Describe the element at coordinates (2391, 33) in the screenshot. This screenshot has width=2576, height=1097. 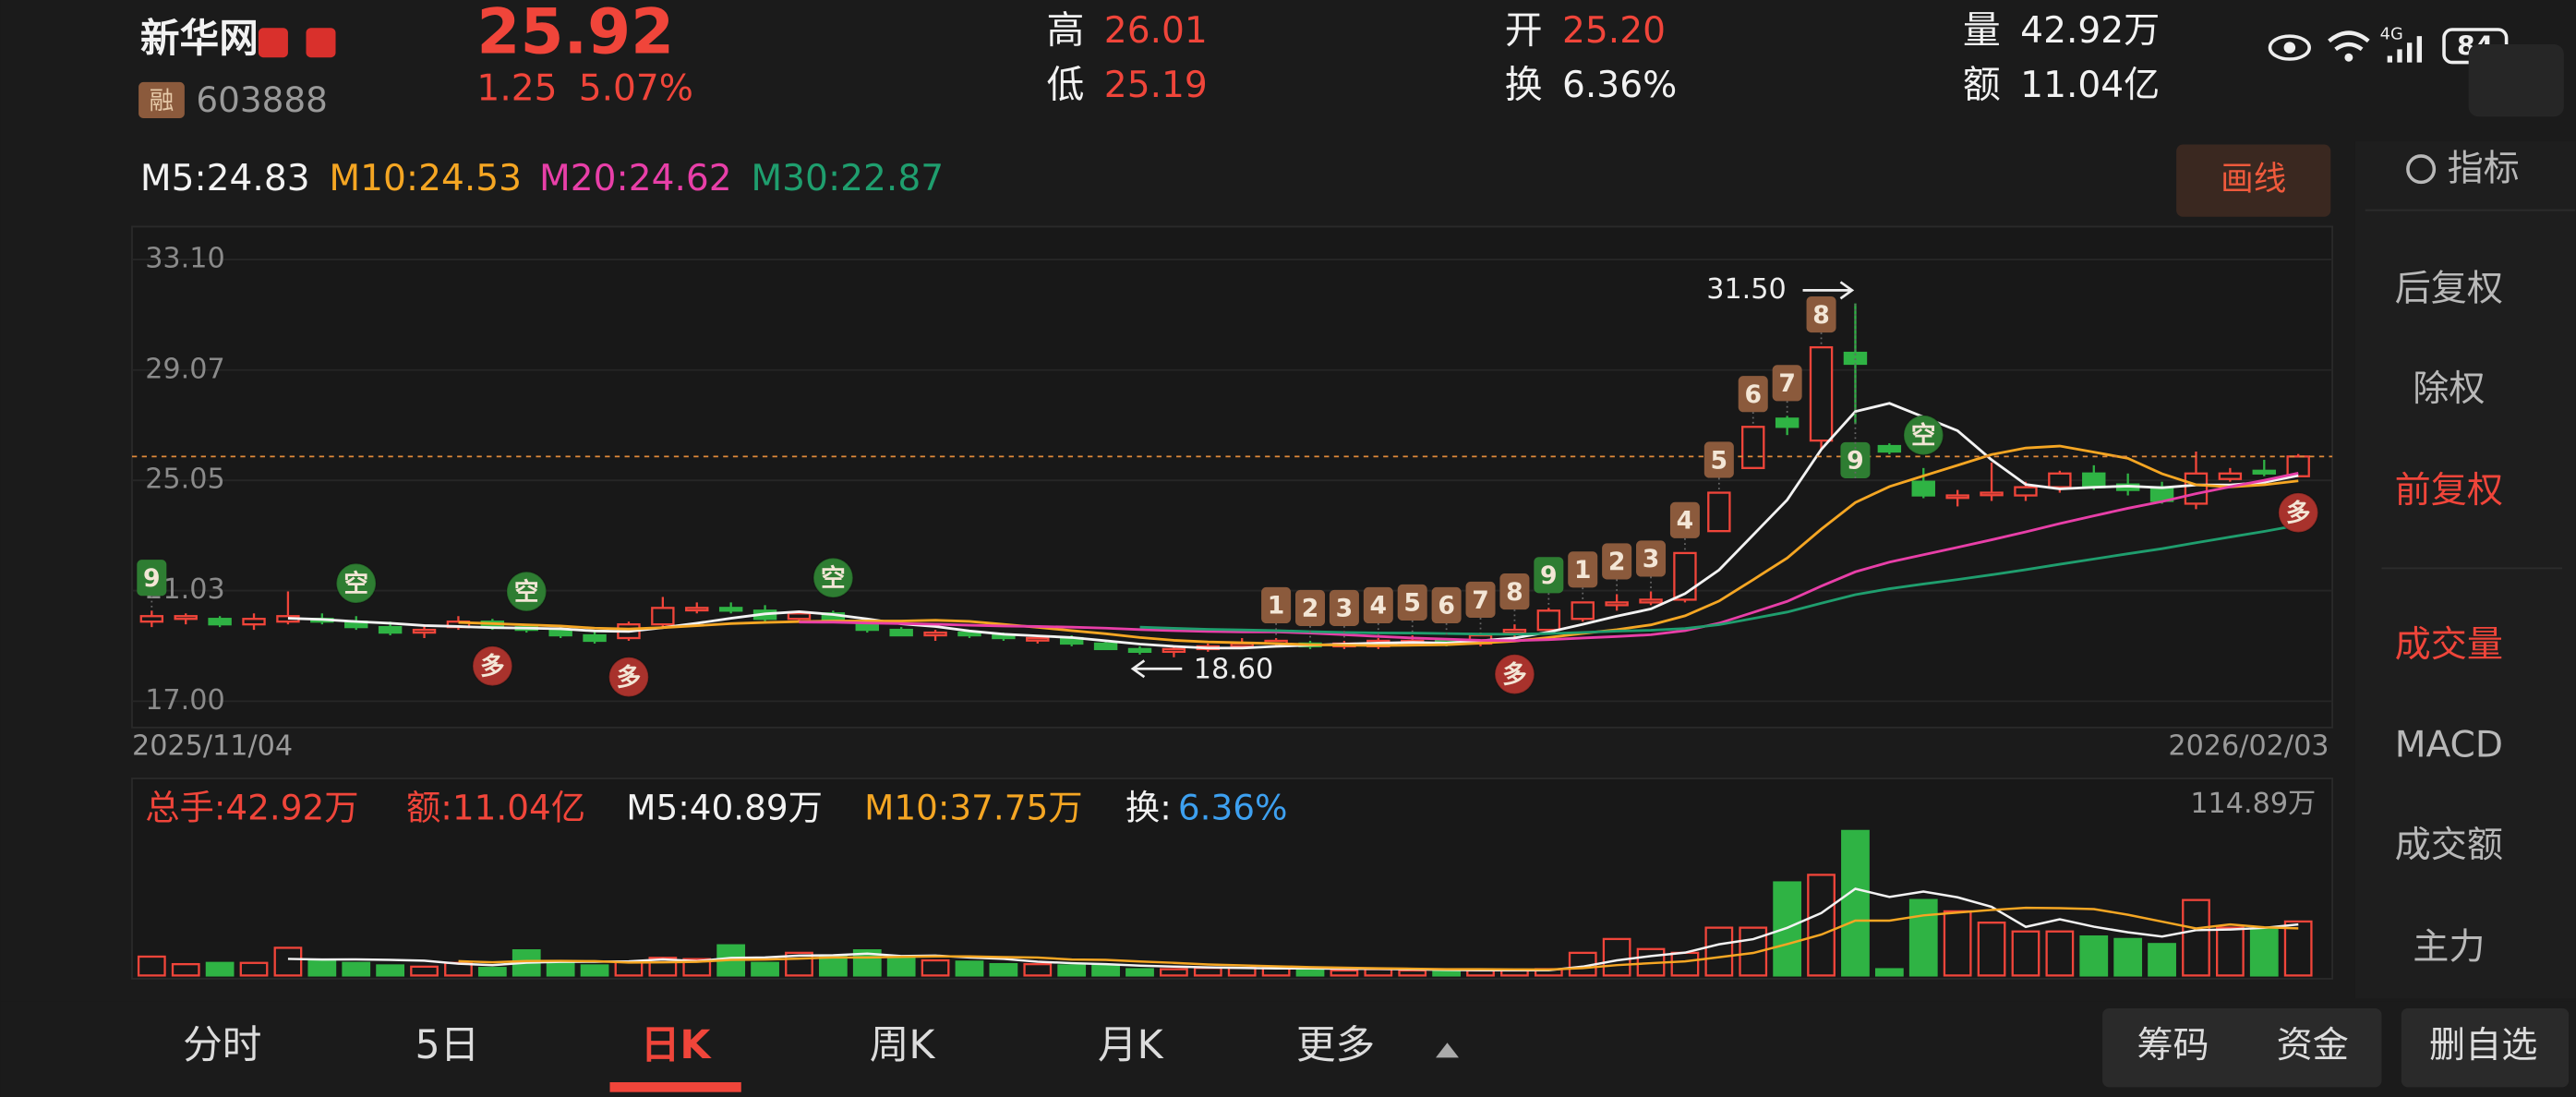
I see `network-text: 4G` at that location.